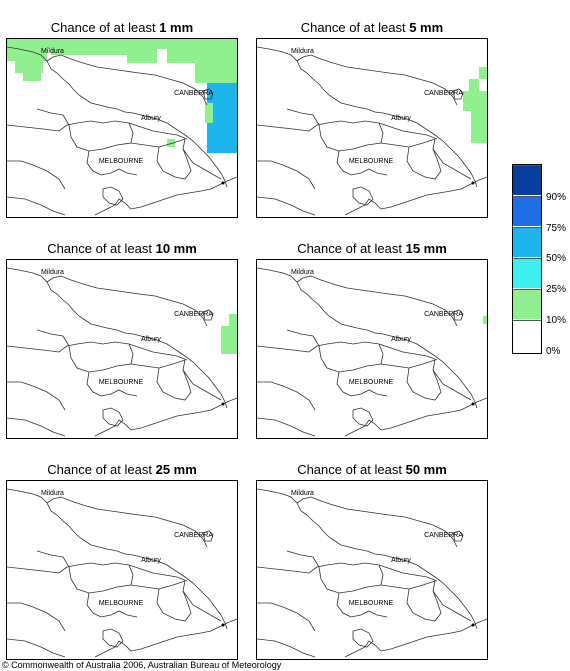  I want to click on probability-legend: 90% 75% 50% 25% 10% 0%, so click(541, 264).